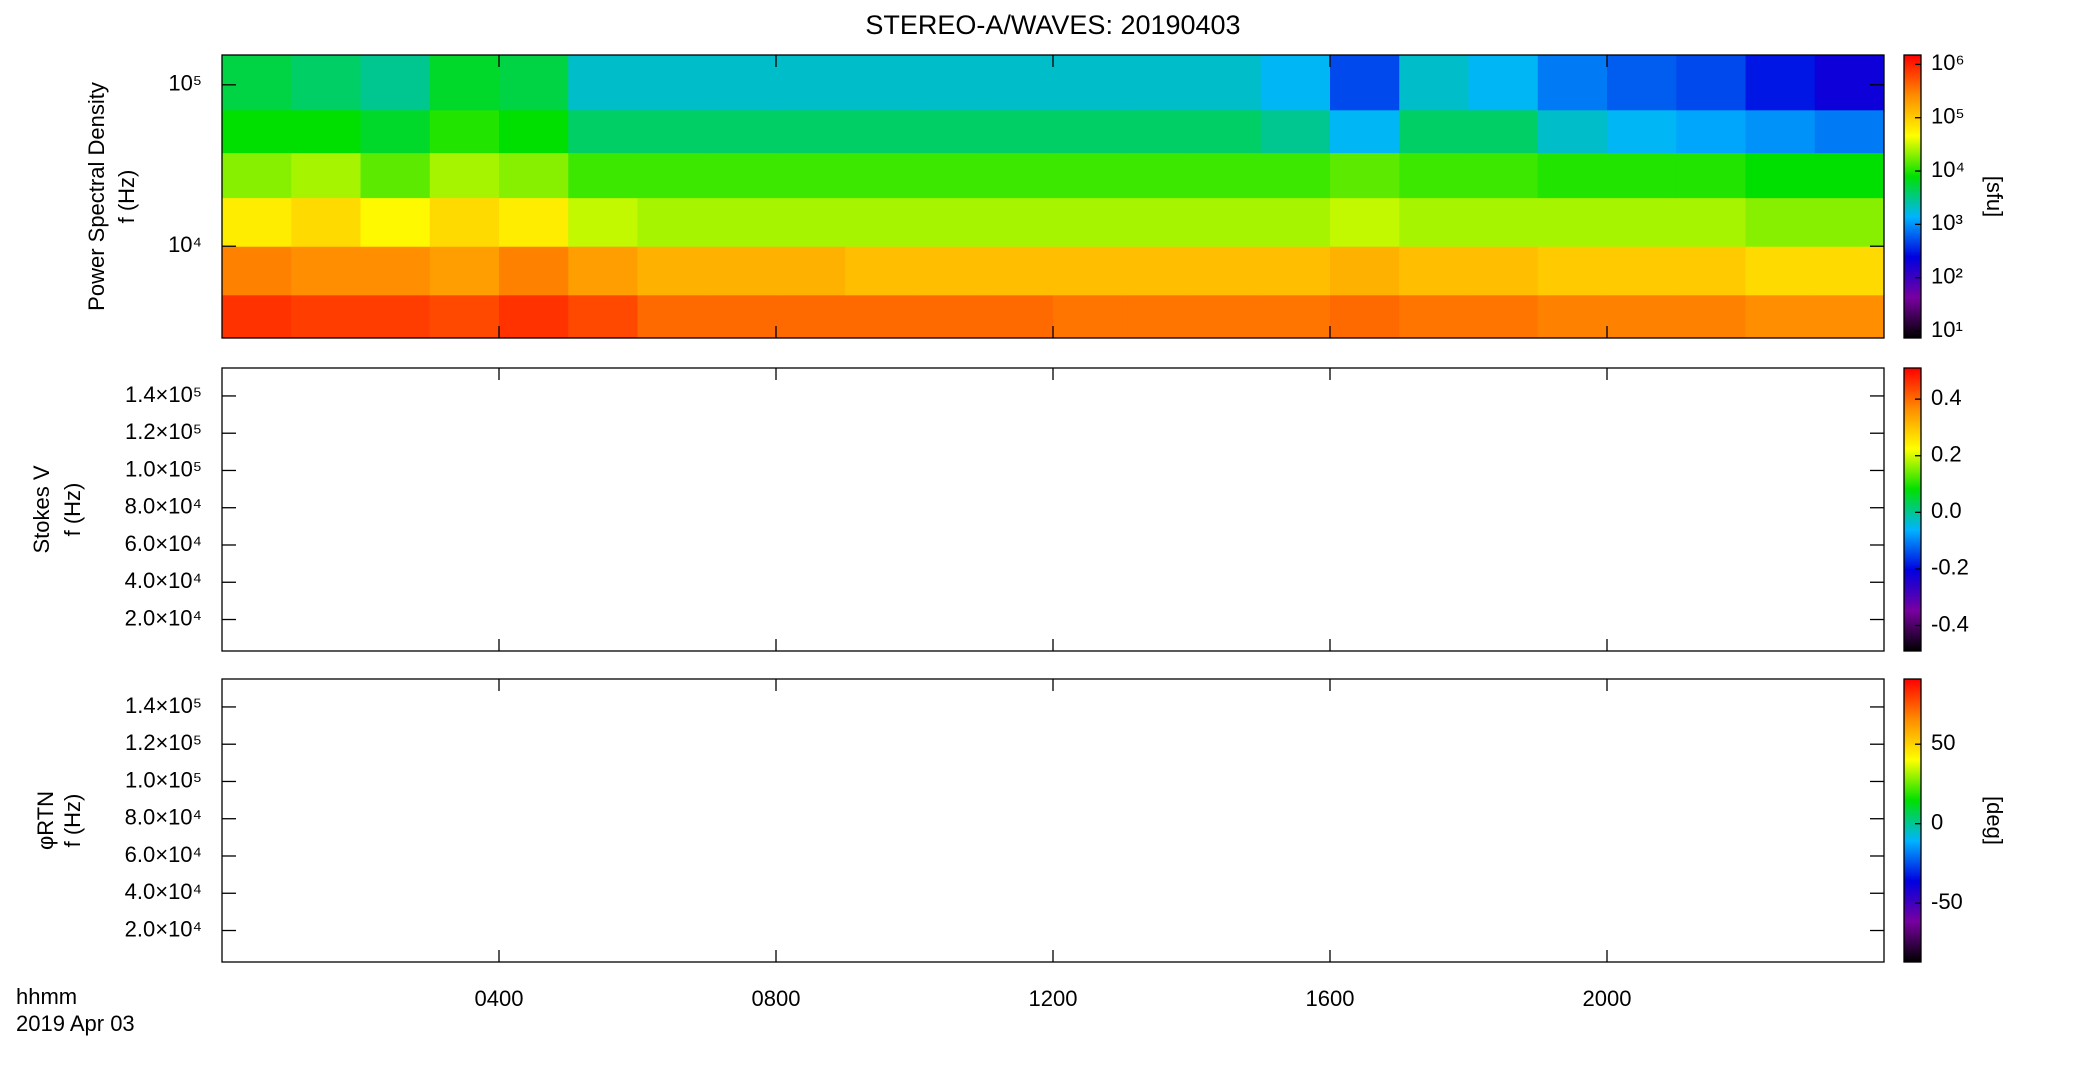 The height and width of the screenshot is (1080, 2096). I want to click on y-axis-title: Stokes V, so click(41, 509).